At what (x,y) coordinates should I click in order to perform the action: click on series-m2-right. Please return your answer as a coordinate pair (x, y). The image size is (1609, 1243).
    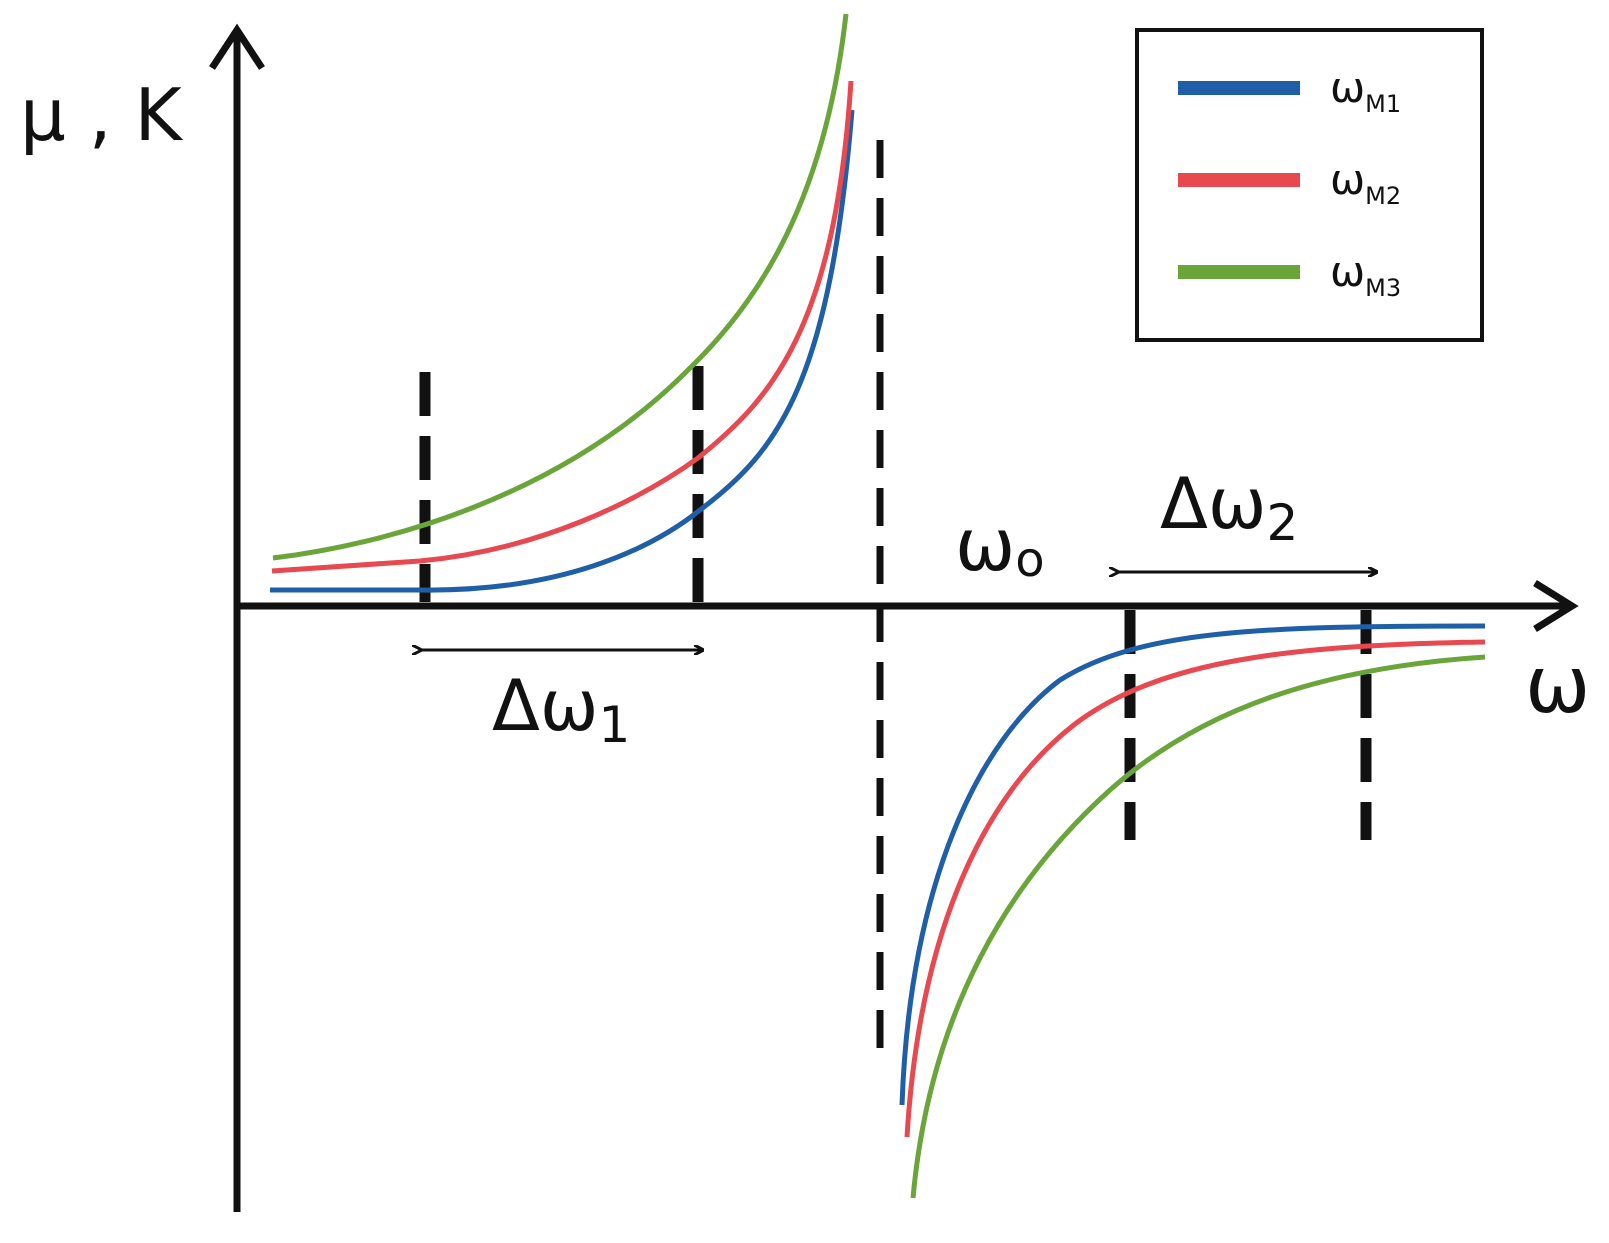
    Looking at the image, I should click on (1195, 888).